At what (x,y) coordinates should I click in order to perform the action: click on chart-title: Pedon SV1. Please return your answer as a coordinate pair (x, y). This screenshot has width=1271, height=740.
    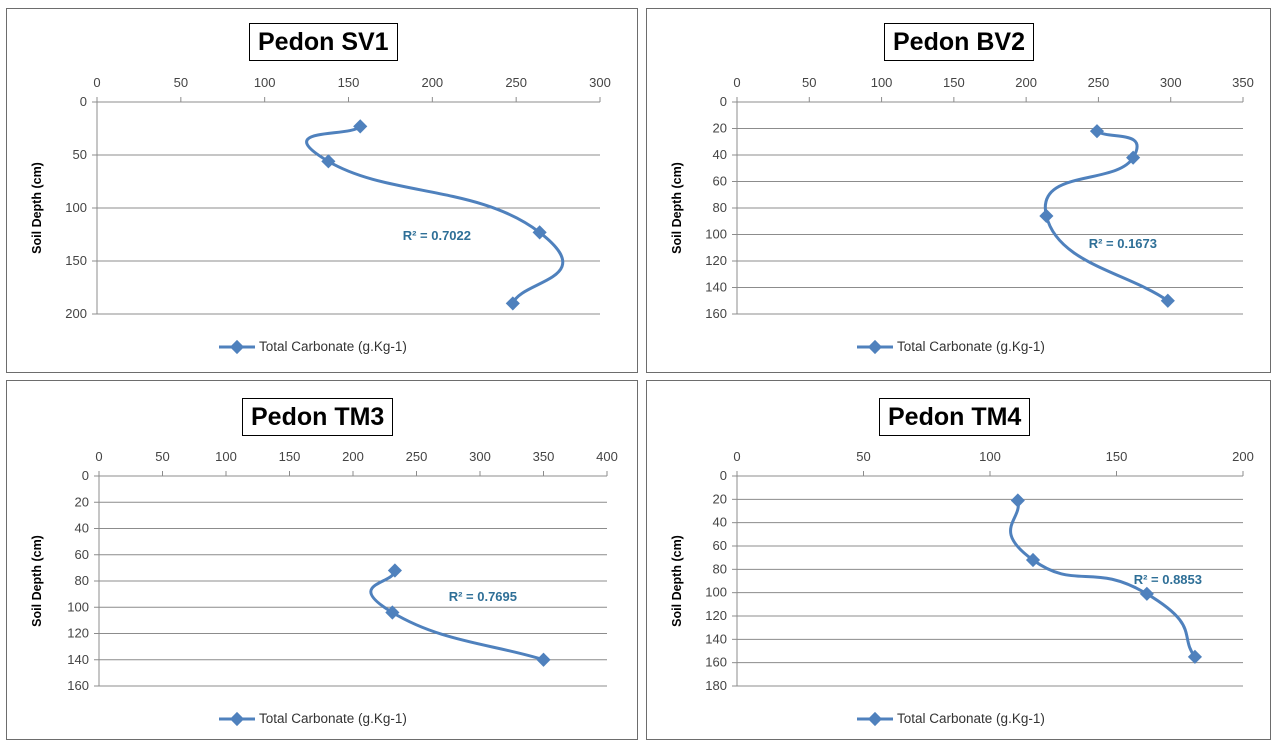
    Looking at the image, I should click on (323, 42).